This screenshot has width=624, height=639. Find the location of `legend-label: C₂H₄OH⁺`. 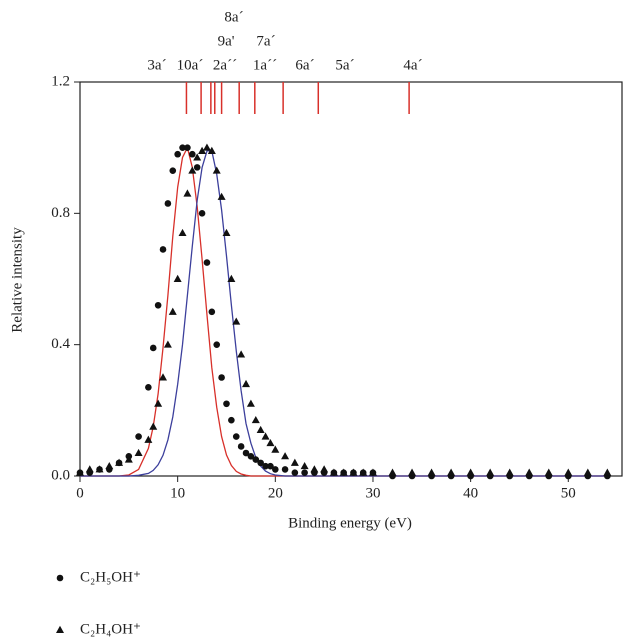

legend-label: C₂H₄OH⁺ is located at coordinates (110, 629).